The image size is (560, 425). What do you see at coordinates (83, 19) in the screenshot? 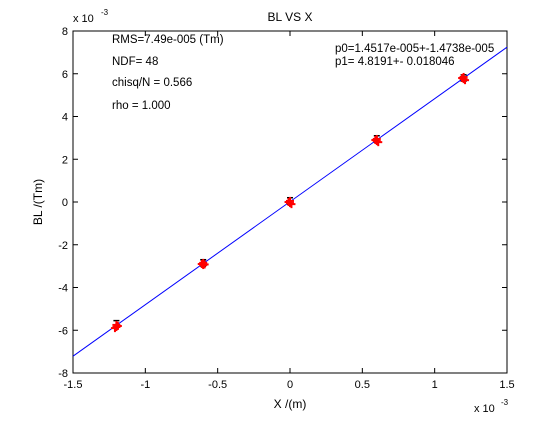
I see `y-scale-label: x 10` at bounding box center [83, 19].